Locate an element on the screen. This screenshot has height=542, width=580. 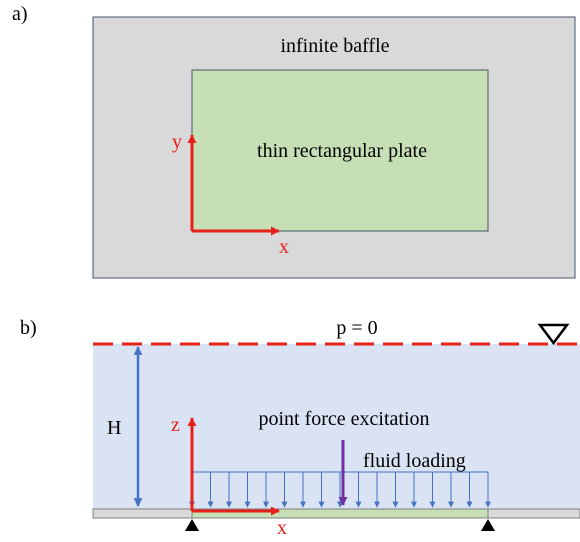
y-axis-label: y is located at coordinates (177, 142).